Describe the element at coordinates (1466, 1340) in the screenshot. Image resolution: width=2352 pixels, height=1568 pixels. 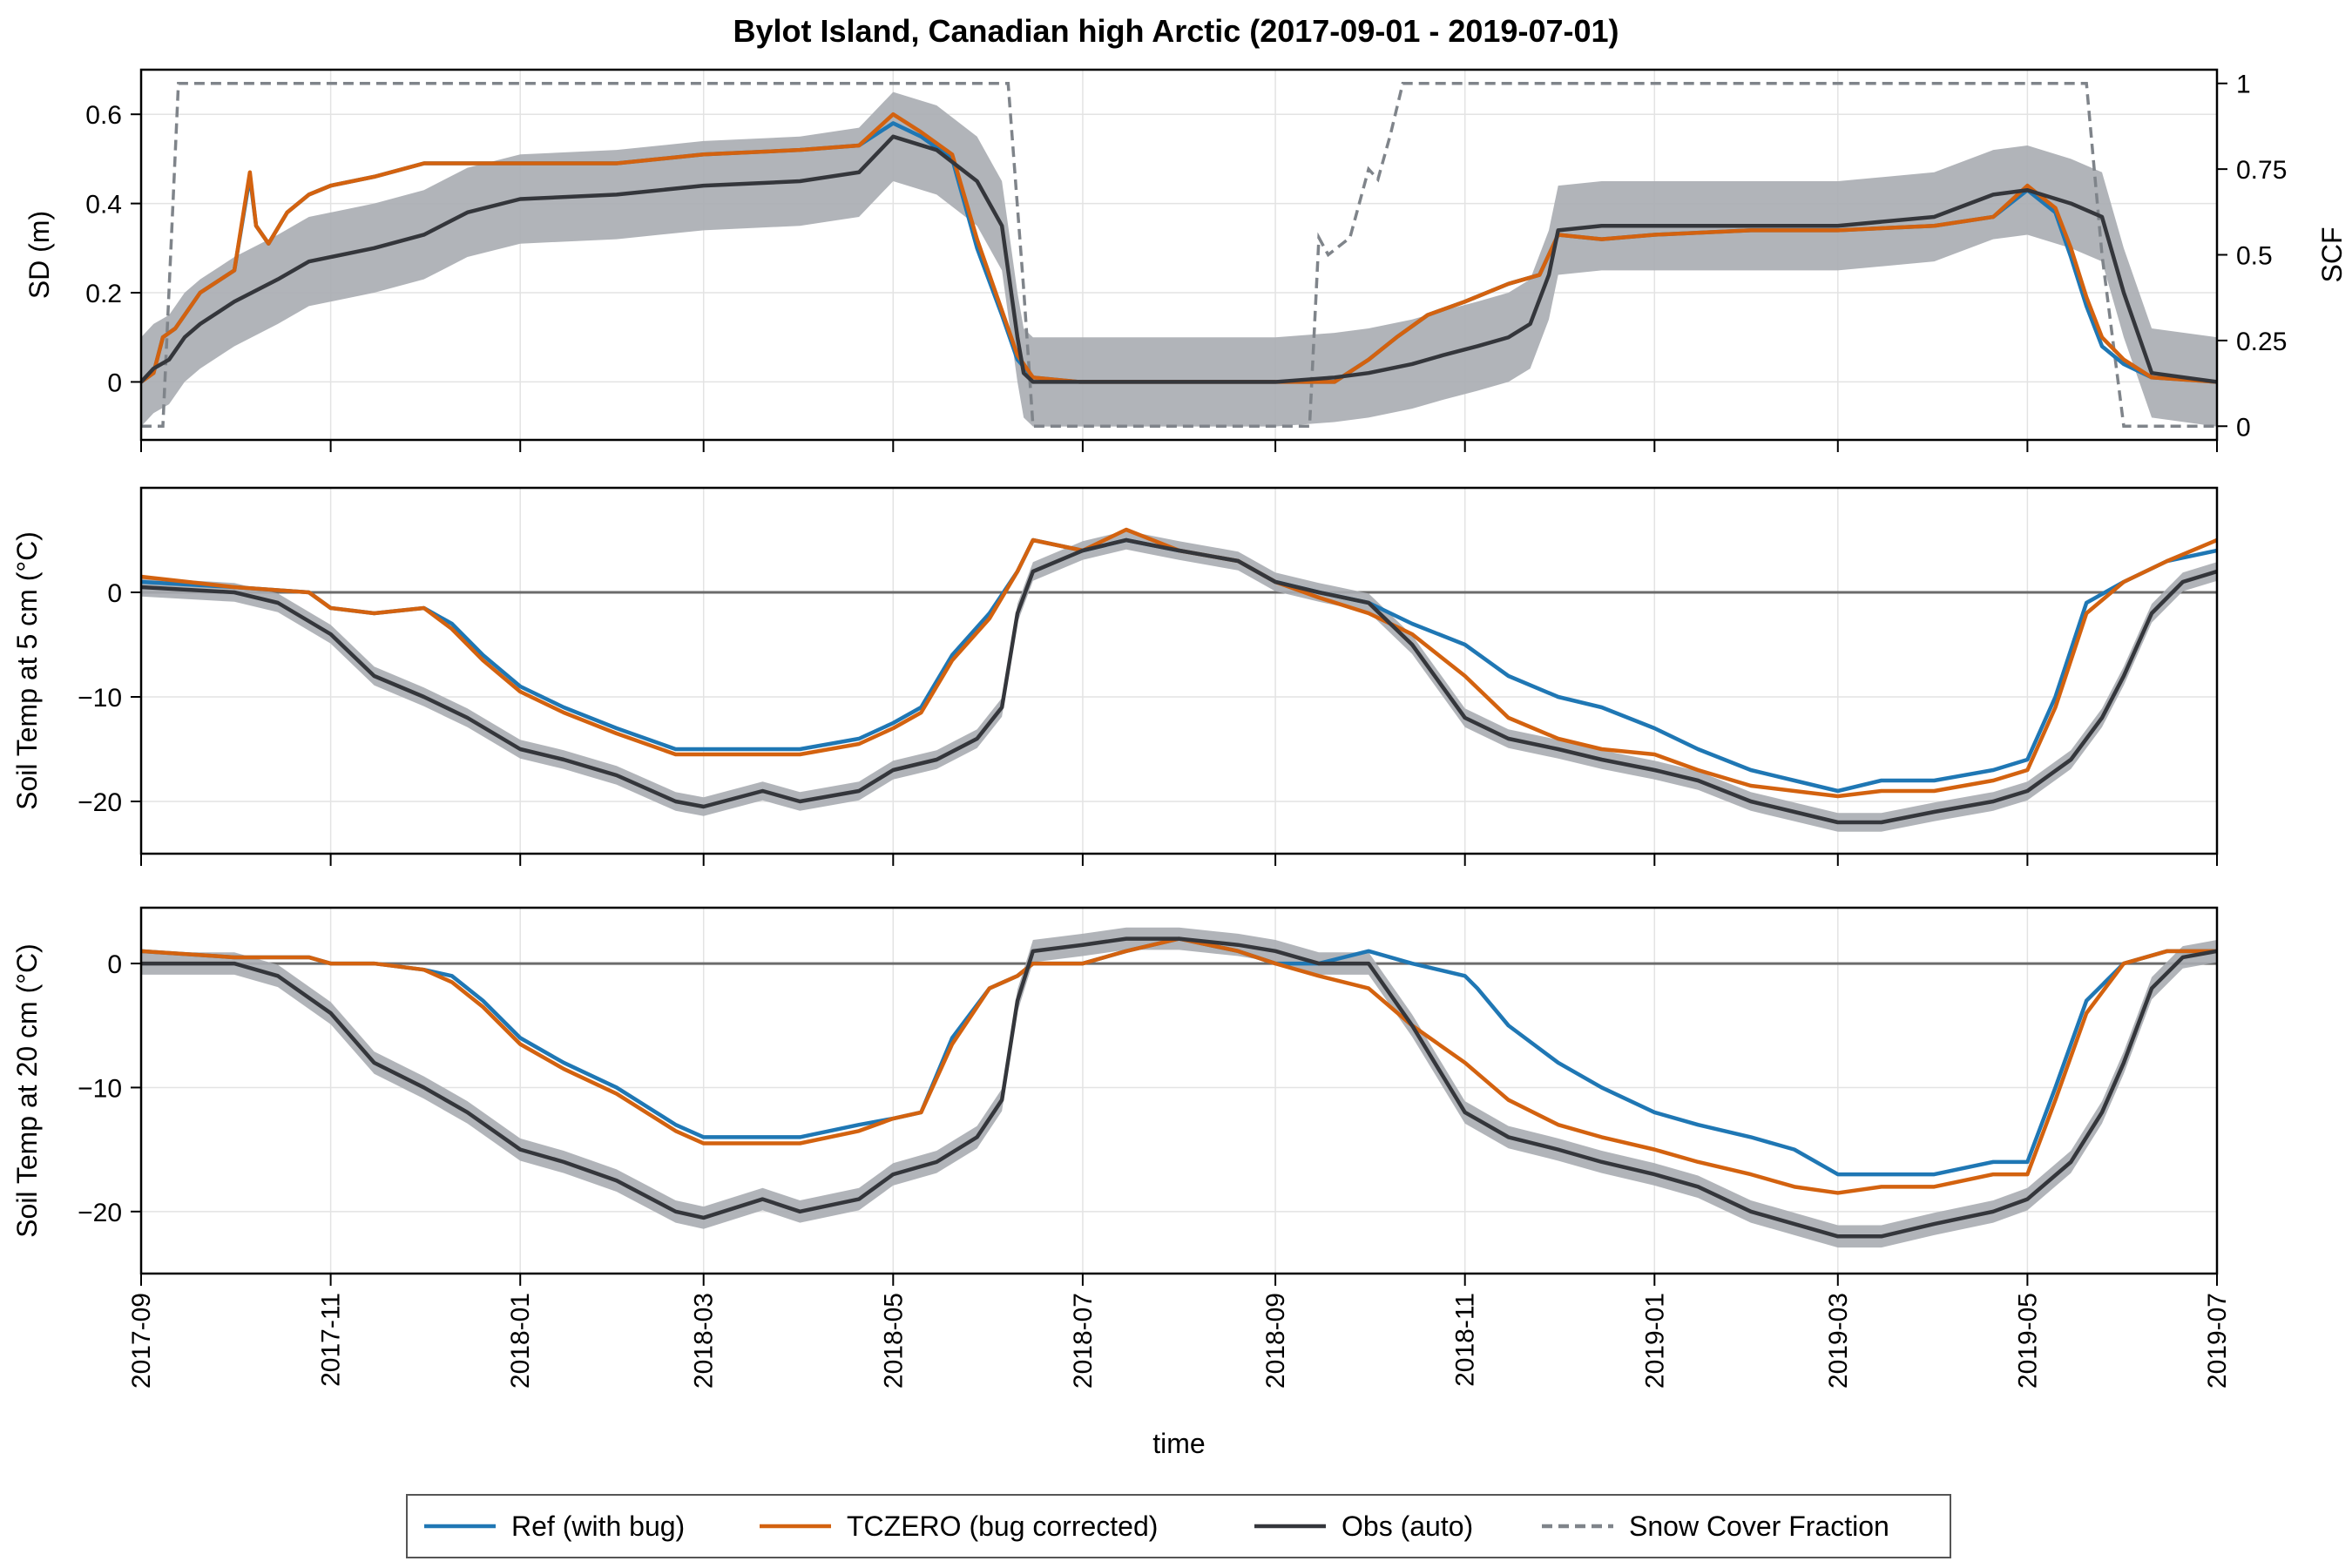
I see `bottom-tick-label: 2018-11` at that location.